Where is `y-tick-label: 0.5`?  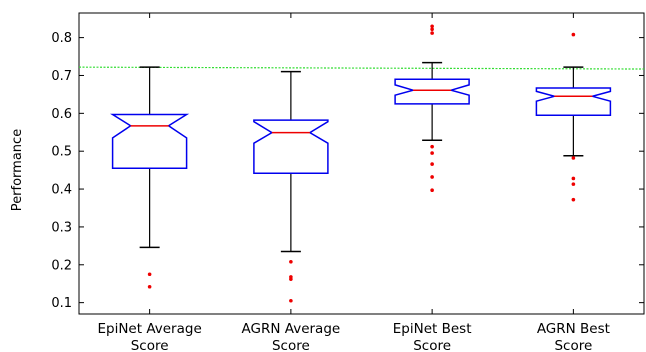
y-tick-label: 0.5 is located at coordinates (61, 152).